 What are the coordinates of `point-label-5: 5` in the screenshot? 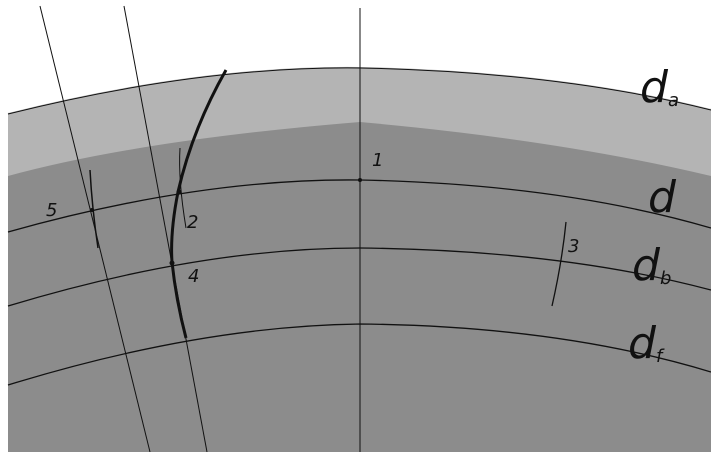 It's located at (51, 210).